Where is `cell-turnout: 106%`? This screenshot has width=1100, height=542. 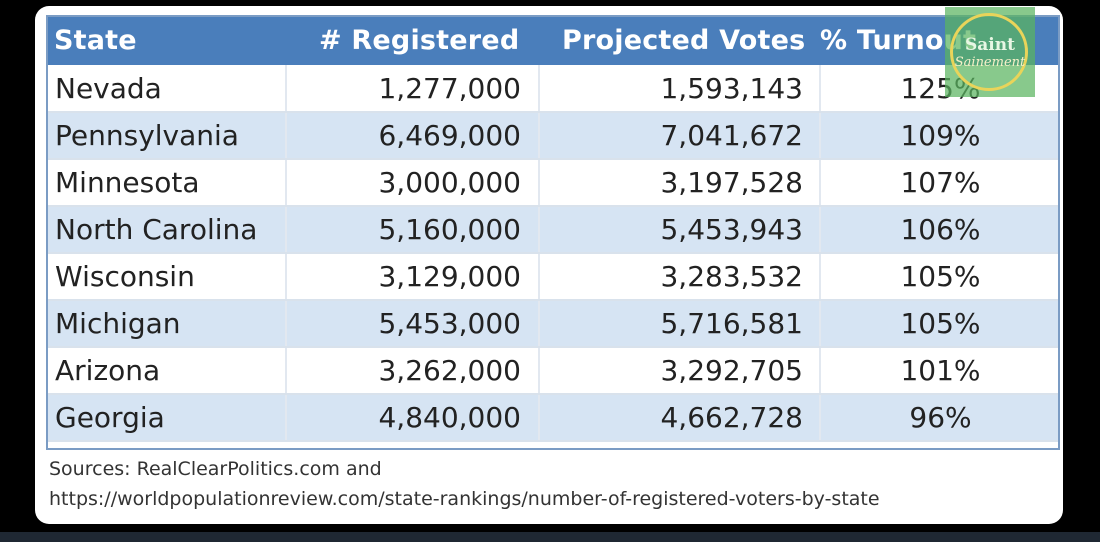
cell-turnout: 106% is located at coordinates (940, 230).